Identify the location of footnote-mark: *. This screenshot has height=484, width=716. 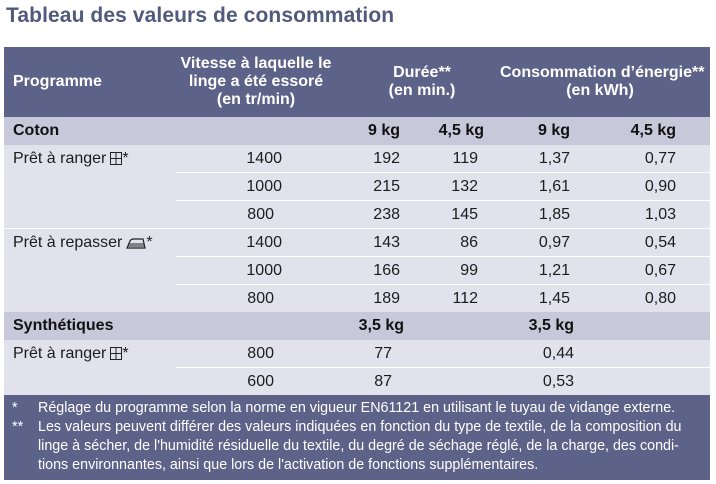
(15, 408).